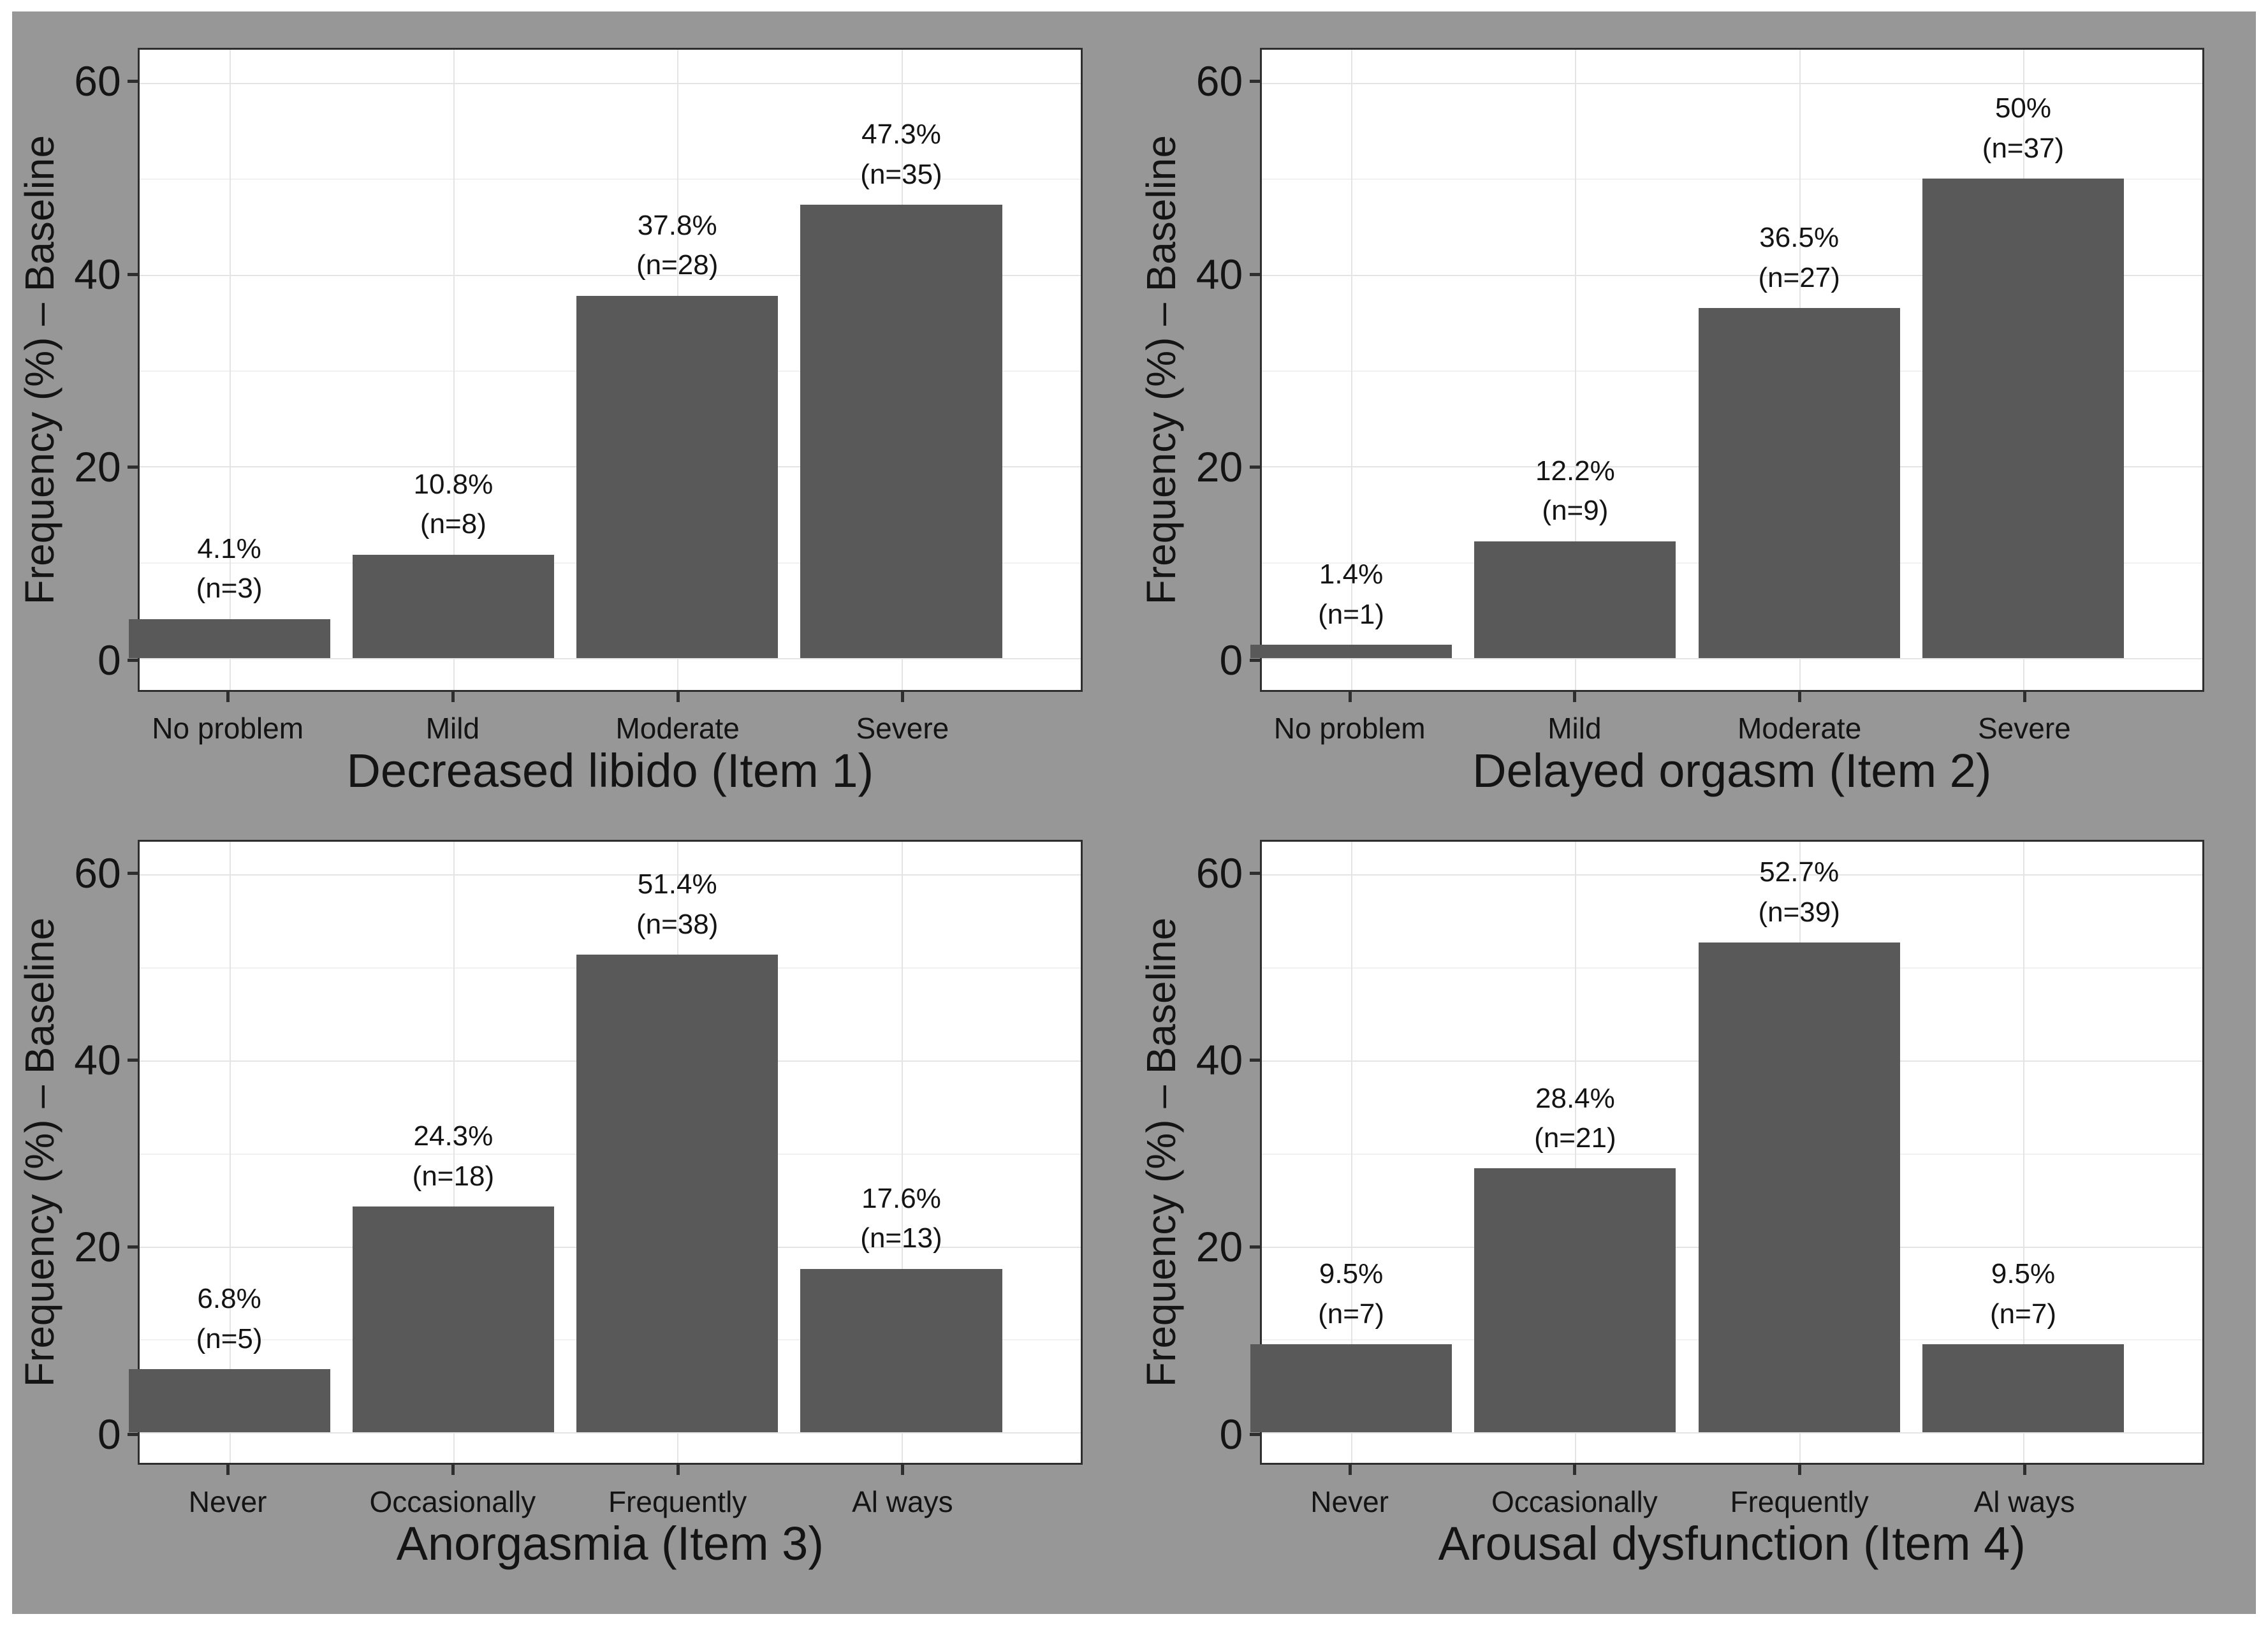 The image size is (2268, 1628). What do you see at coordinates (677, 246) in the screenshot?
I see `bar-value-label: 37.8% (n=28)` at bounding box center [677, 246].